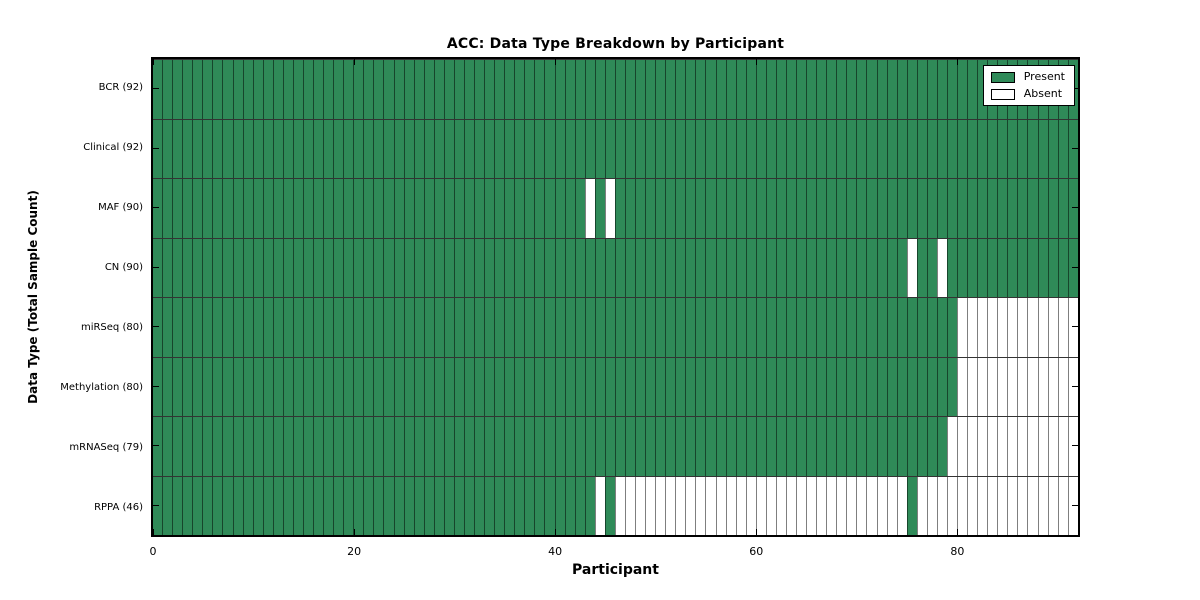  What do you see at coordinates (106, 447) in the screenshot?
I see `y-tick-label-mRNASeq: mRNASeq (79)` at bounding box center [106, 447].